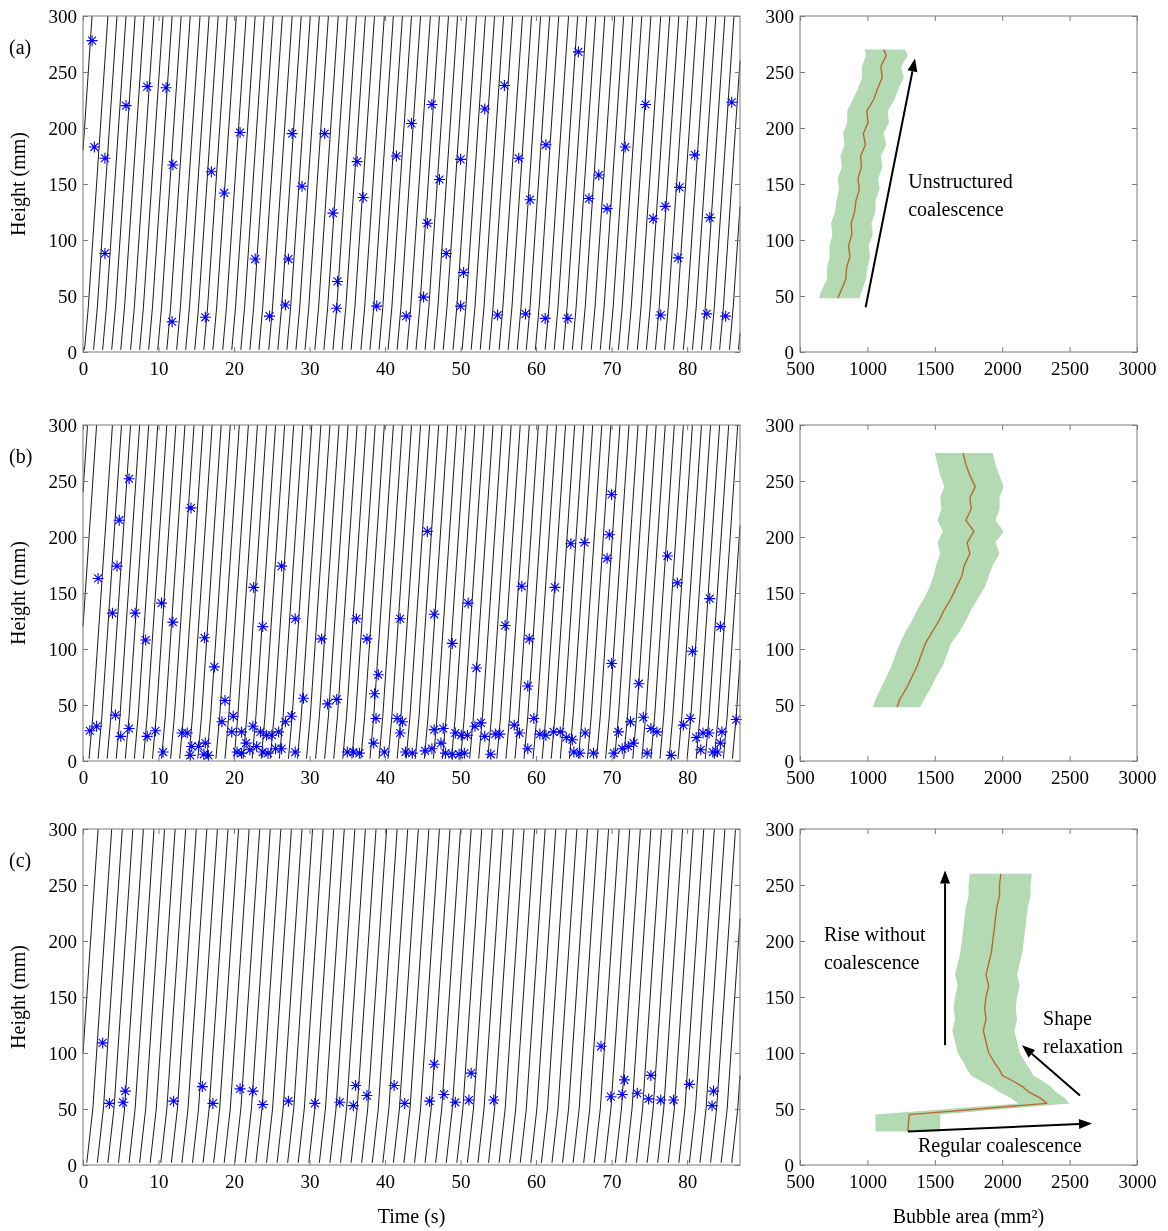 This screenshot has width=1168, height=1231. I want to click on annotation: Rise without coalescence, so click(875, 948).